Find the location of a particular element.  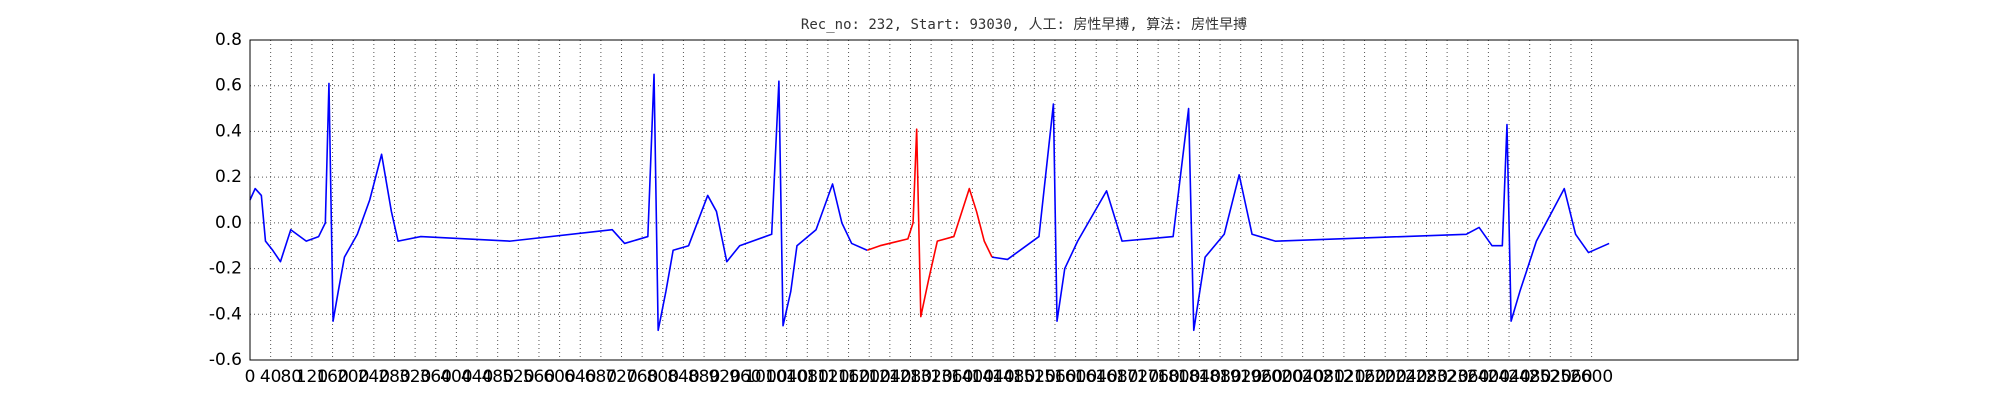

x-tick-label: 920 is located at coordinates (724, 377).